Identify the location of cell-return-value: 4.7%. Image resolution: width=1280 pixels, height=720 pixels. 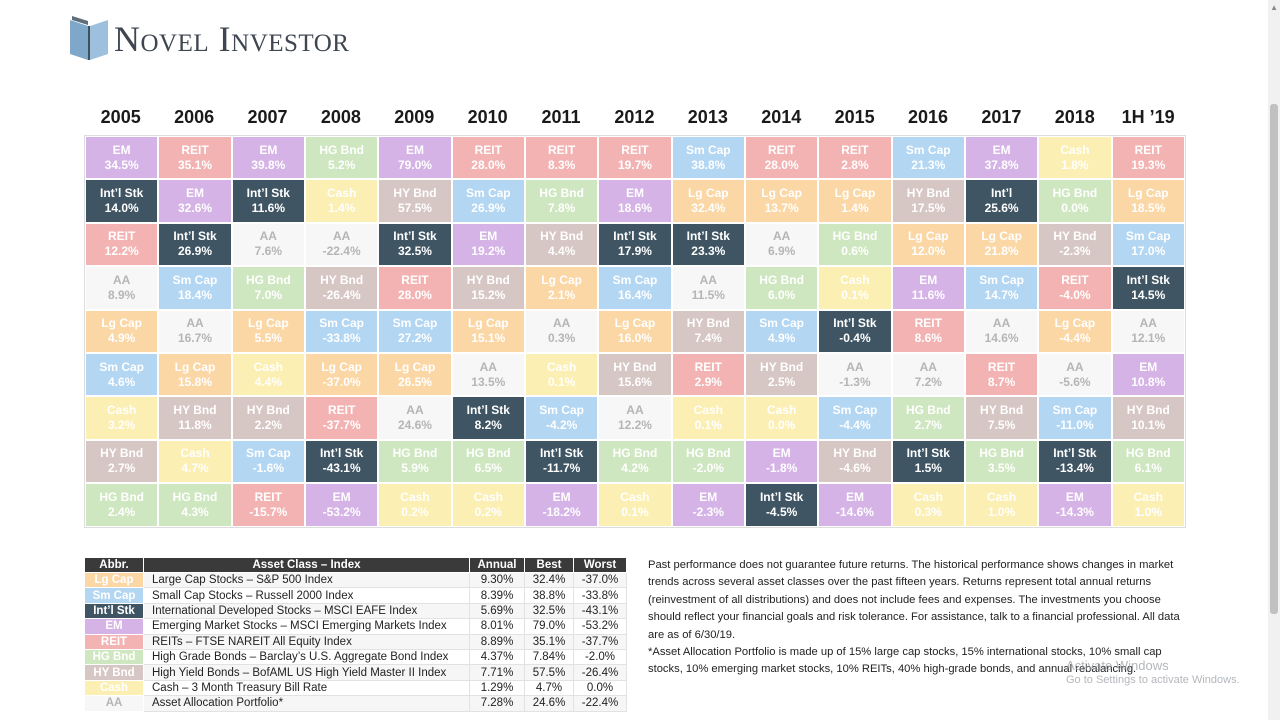
(195, 468).